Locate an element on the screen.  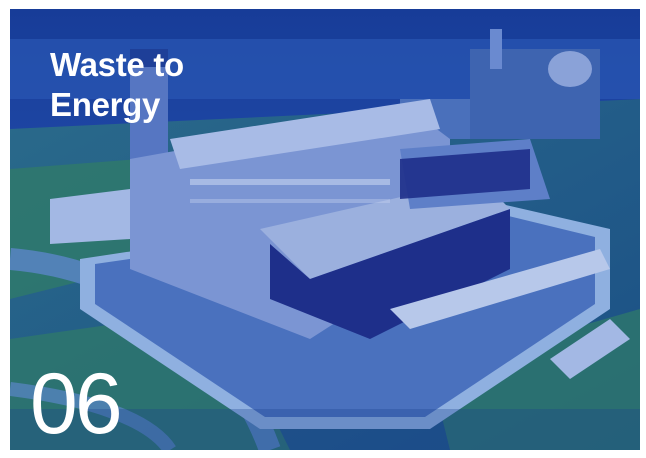
card-title-line-2: Energy is located at coordinates (105, 104).